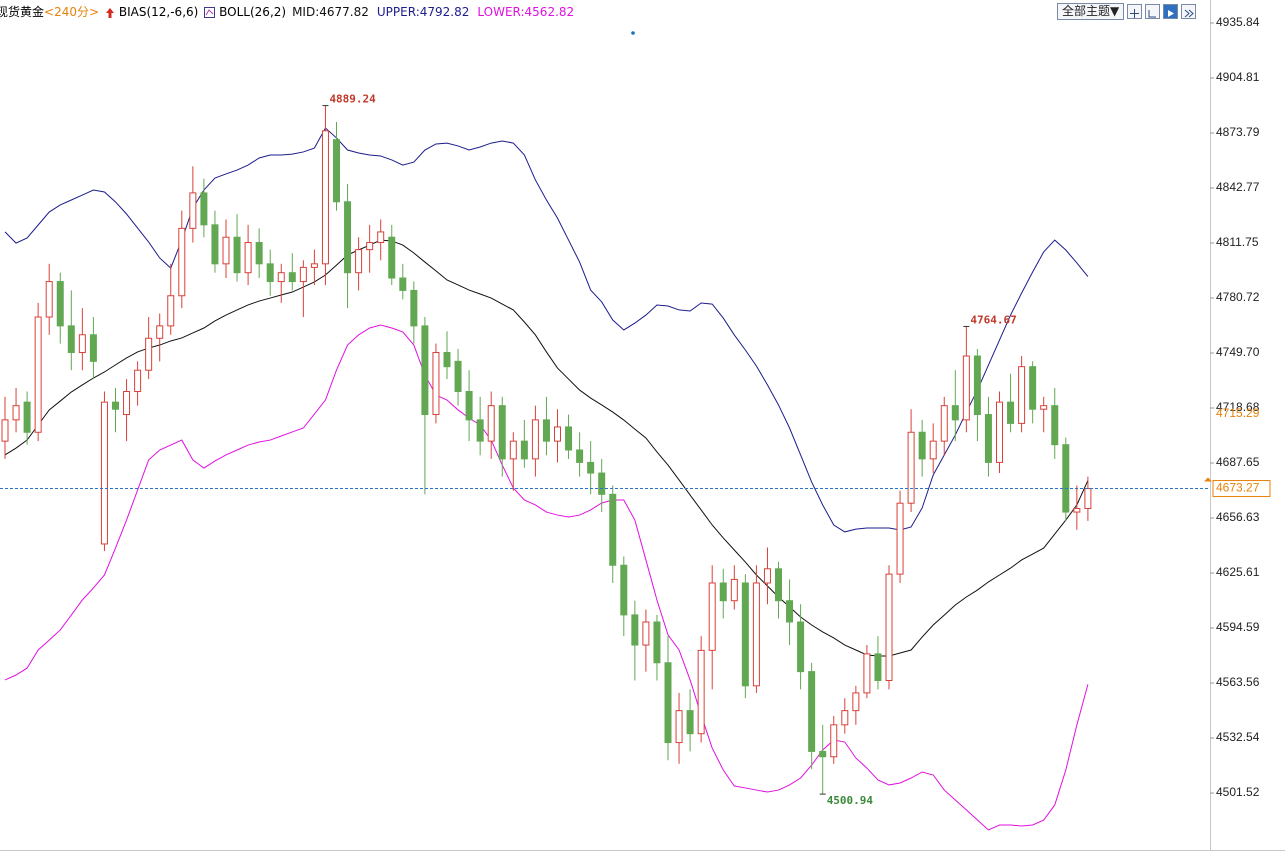 The height and width of the screenshot is (855, 1285). What do you see at coordinates (423, 12) in the screenshot?
I see `legend-entry: UPPER:4792.82` at bounding box center [423, 12].